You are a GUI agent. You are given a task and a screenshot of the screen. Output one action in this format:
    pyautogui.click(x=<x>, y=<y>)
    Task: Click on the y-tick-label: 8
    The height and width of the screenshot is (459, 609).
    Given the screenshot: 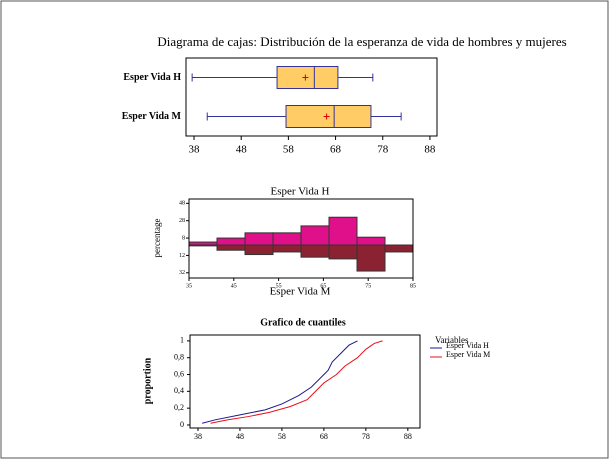 What is the action you would take?
    pyautogui.click(x=183, y=238)
    